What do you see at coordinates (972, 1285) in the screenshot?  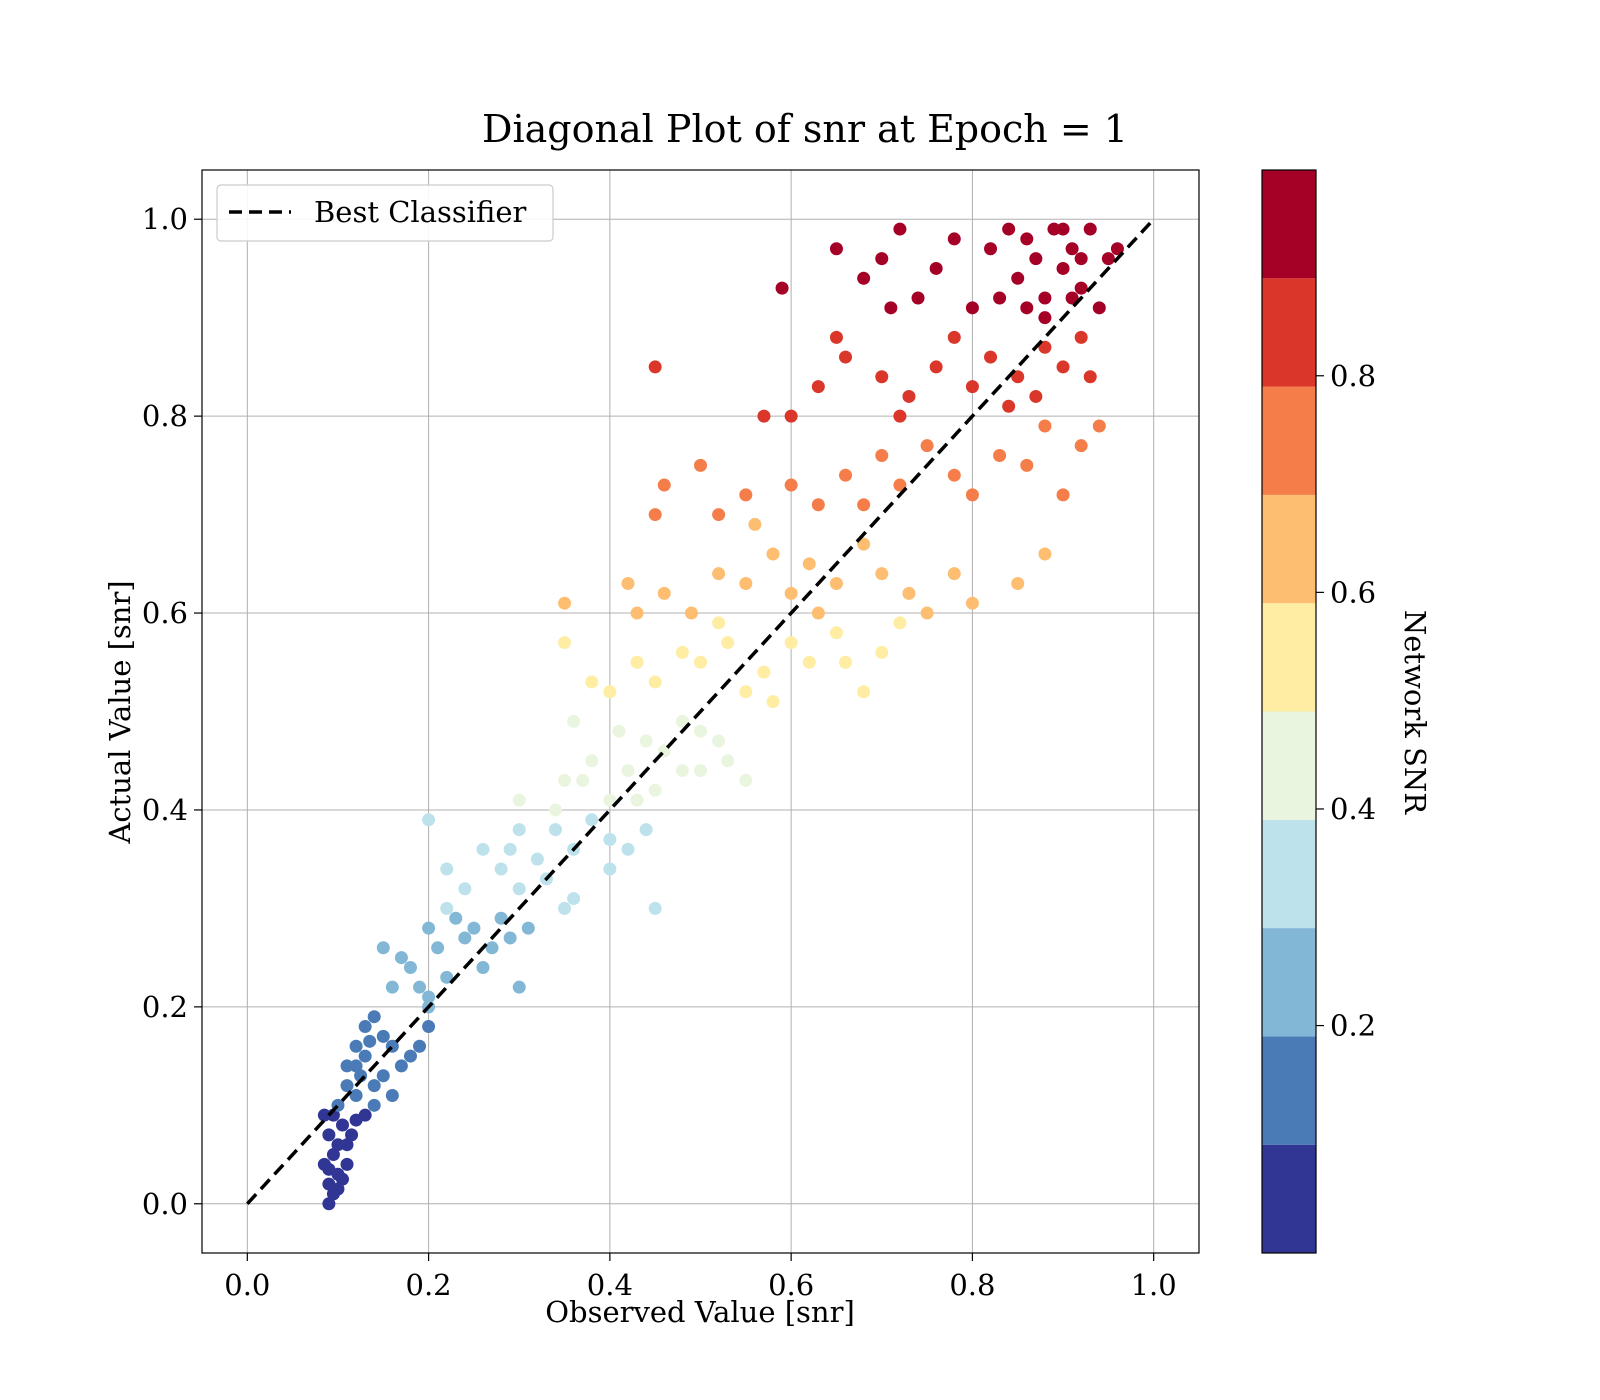 I see `x-tick-label: 0.8` at bounding box center [972, 1285].